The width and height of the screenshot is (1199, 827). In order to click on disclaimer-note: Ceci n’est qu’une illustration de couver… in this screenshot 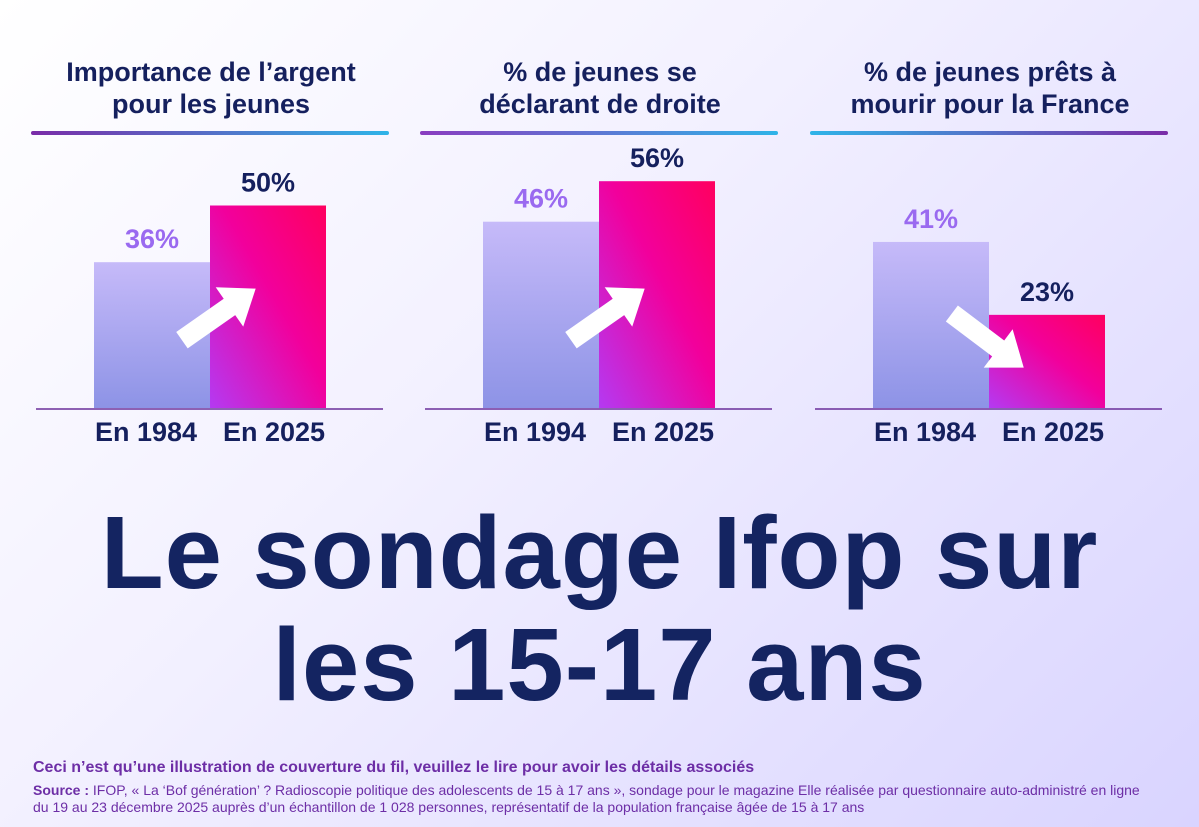, I will do `click(394, 767)`.